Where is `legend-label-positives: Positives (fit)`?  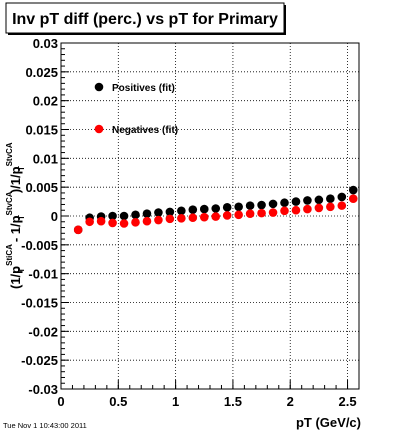 legend-label-positives: Positives (fit) is located at coordinates (143, 88).